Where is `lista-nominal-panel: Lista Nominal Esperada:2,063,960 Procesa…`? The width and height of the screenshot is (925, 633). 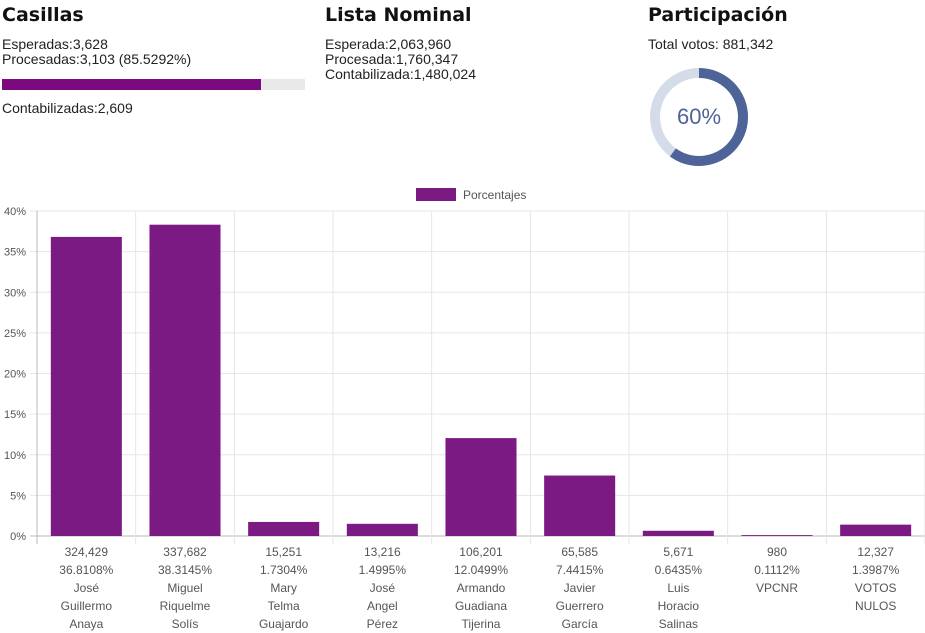 lista-nominal-panel: Lista Nominal Esperada:2,063,960 Procesa… is located at coordinates (475, 41).